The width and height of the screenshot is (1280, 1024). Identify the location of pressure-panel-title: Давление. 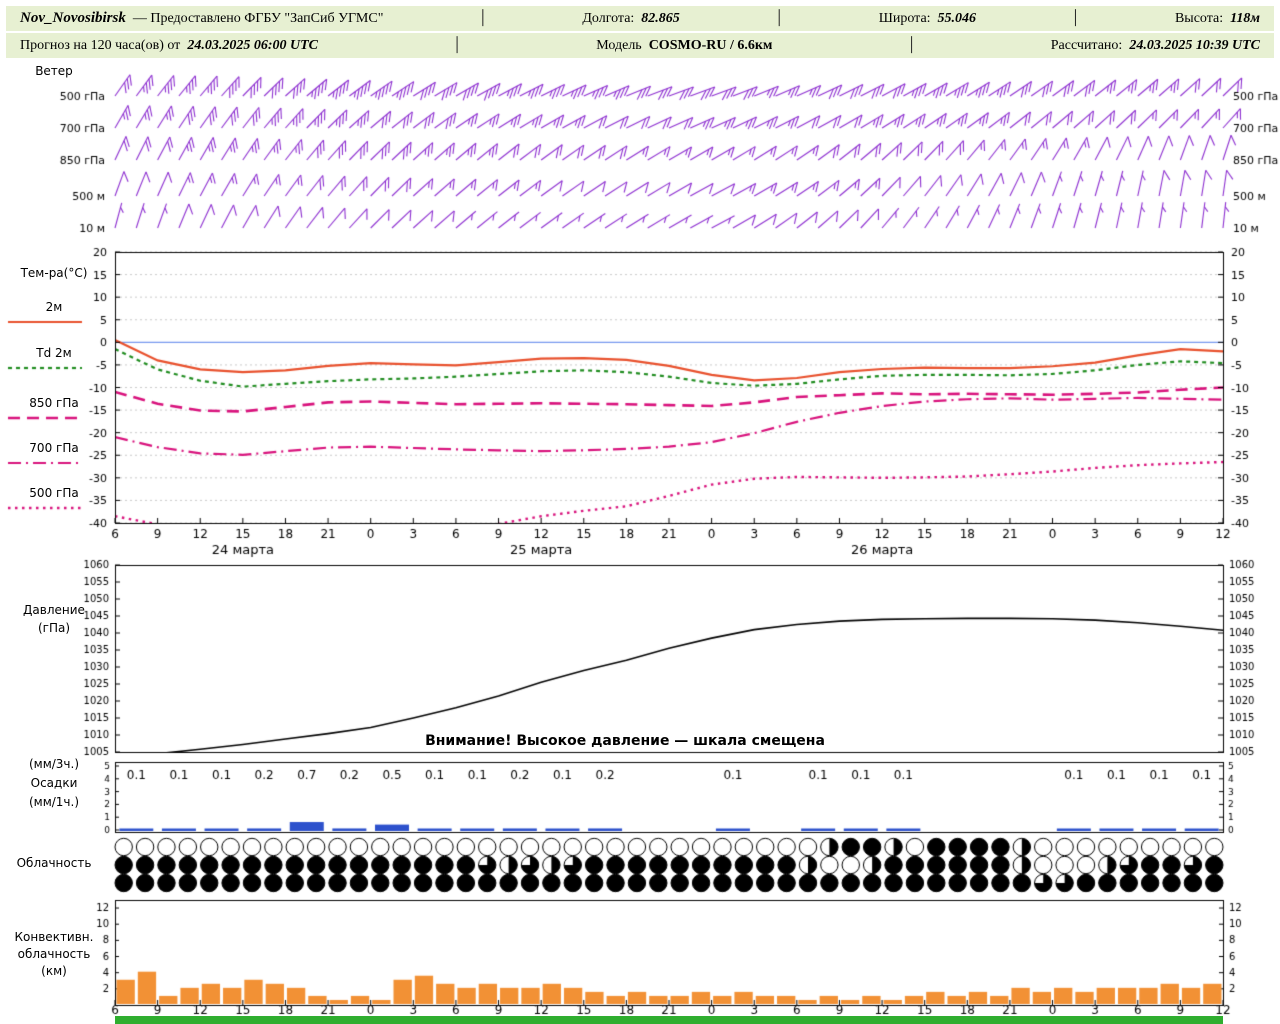
(54, 610).